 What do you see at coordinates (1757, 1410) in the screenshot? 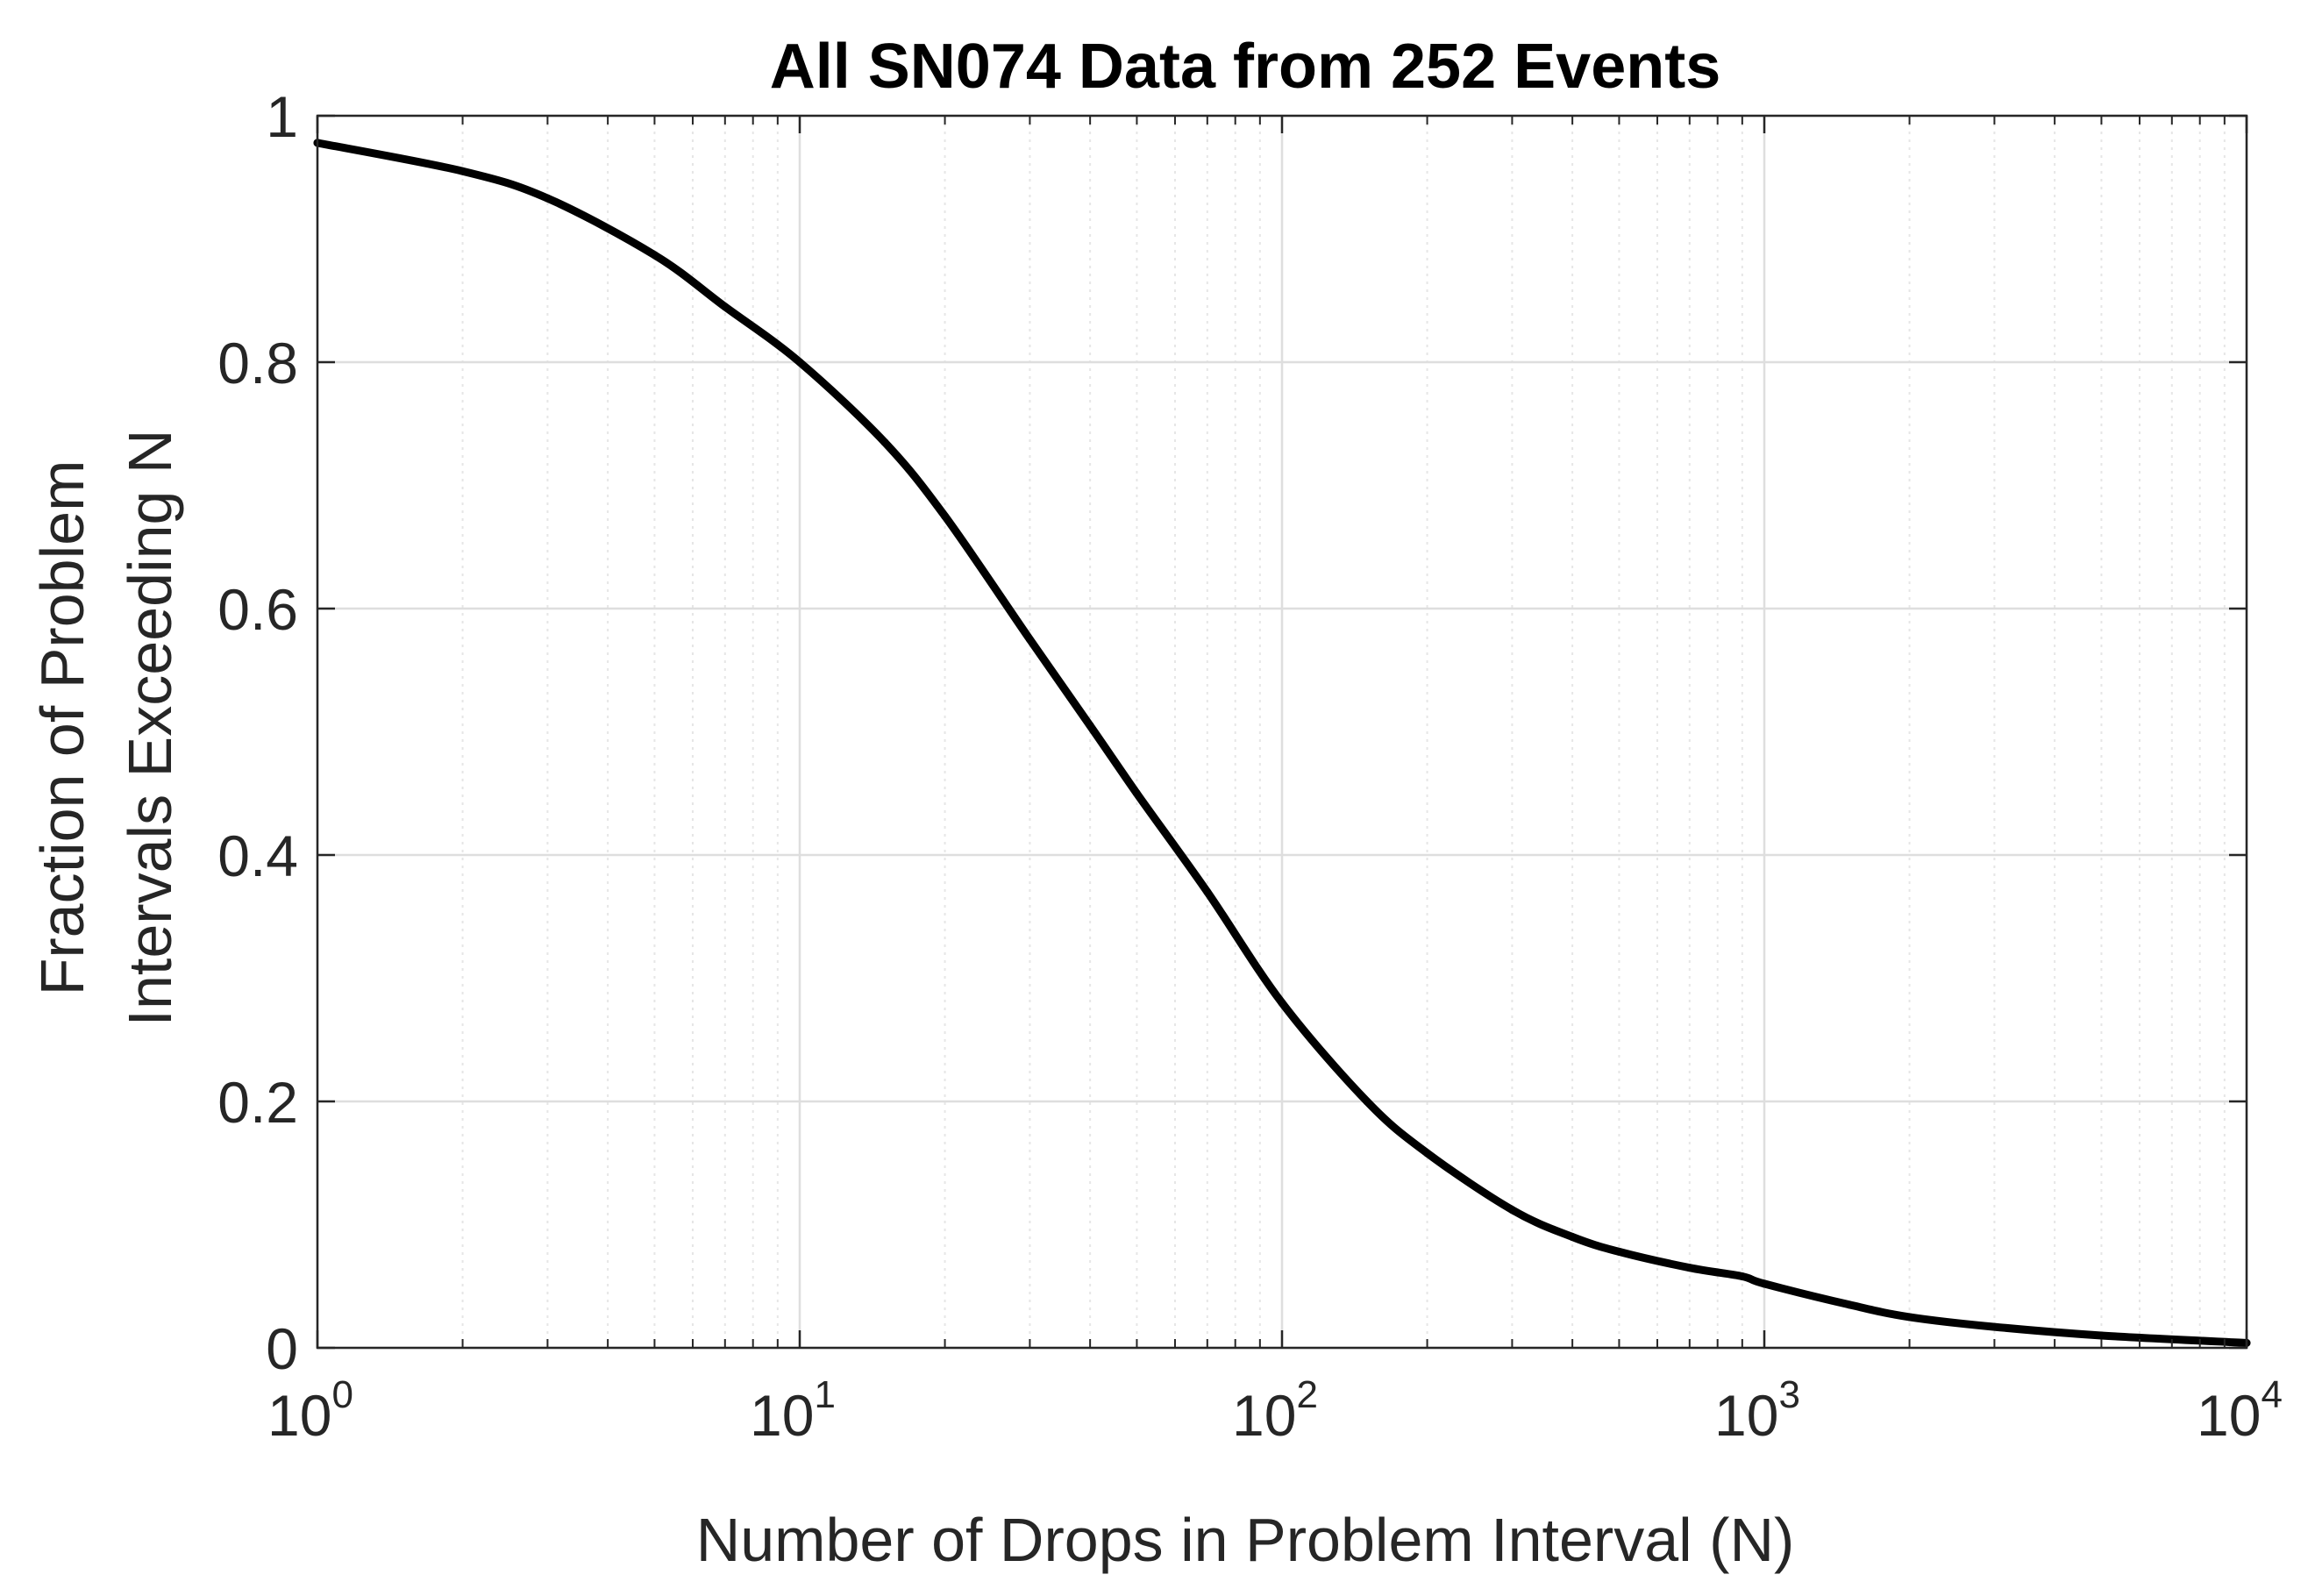
I see `x-tick-label: 10³` at bounding box center [1757, 1410].